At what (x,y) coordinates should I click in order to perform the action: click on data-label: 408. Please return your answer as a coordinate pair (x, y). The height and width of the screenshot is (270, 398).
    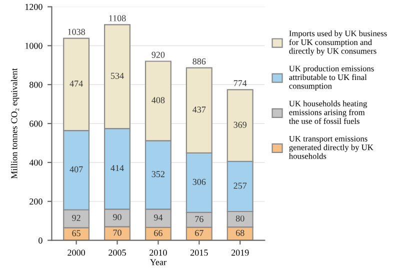
    Looking at the image, I should click on (158, 100).